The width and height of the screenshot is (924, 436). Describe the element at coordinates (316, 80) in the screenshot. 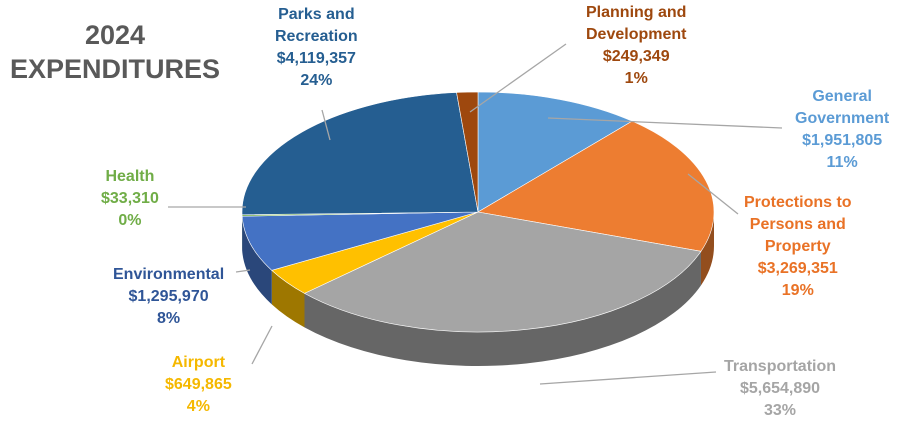

I see `label-percent: 24%` at that location.